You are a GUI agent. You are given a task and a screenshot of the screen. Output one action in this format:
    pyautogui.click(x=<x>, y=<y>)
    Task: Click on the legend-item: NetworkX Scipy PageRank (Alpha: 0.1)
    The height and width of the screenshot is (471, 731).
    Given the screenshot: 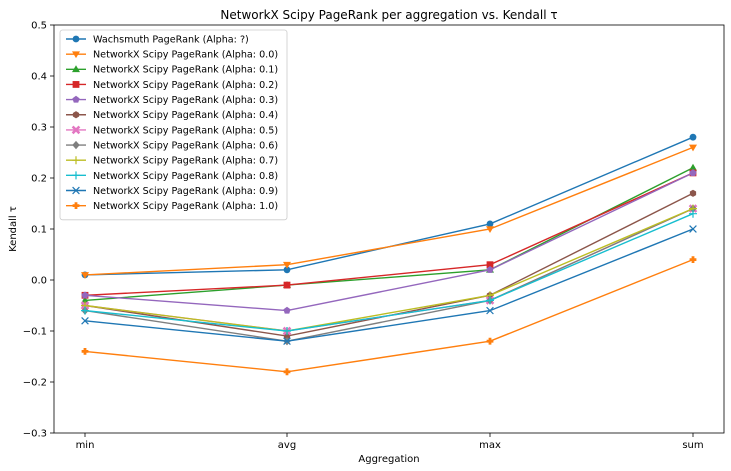 What is the action you would take?
    pyautogui.click(x=172, y=70)
    